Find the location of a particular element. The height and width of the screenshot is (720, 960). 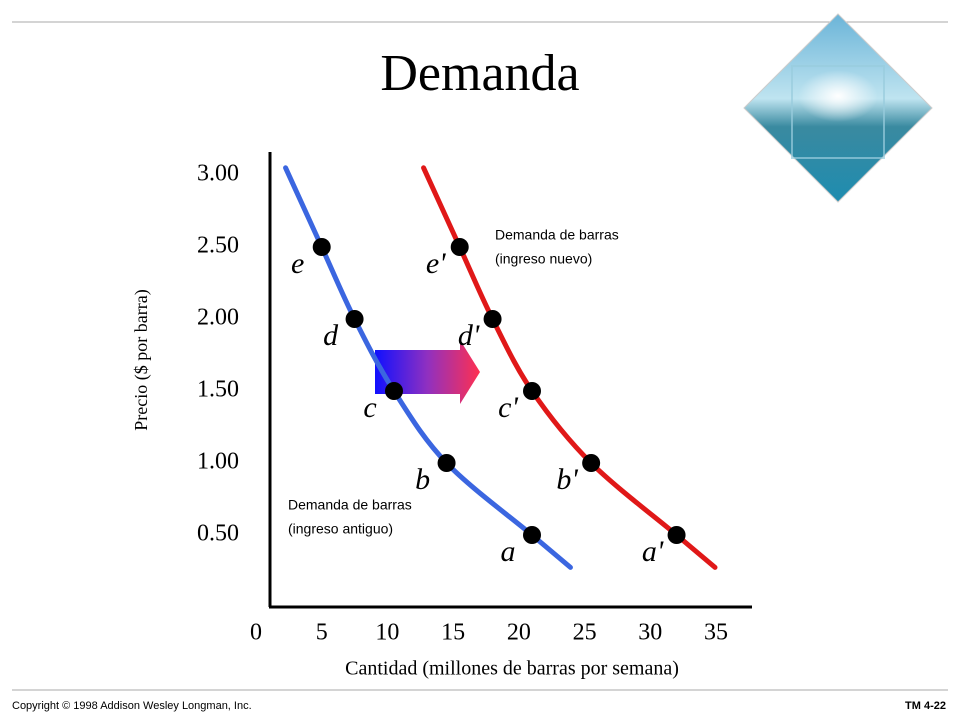

decor-image is located at coordinates (838, 108).